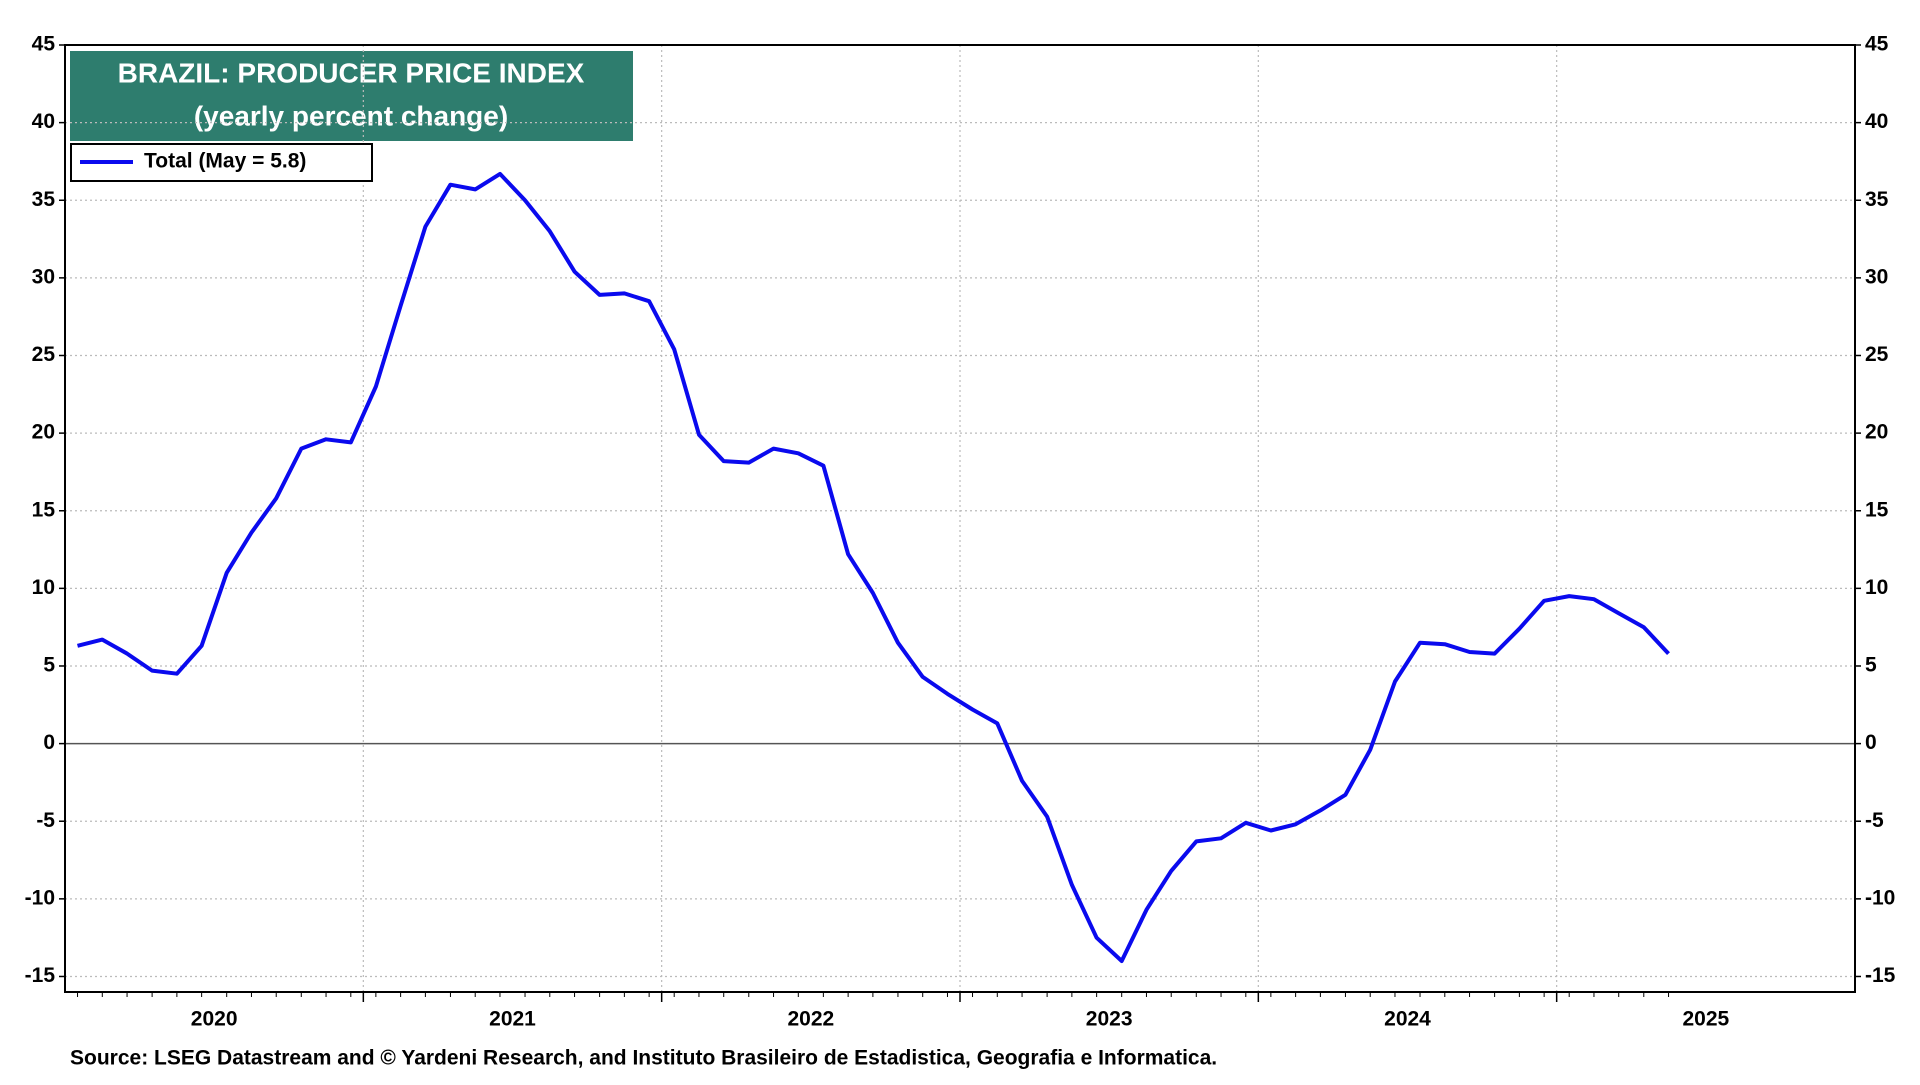 The height and width of the screenshot is (1085, 1920). I want to click on y-tick-label: 35, so click(44, 199).